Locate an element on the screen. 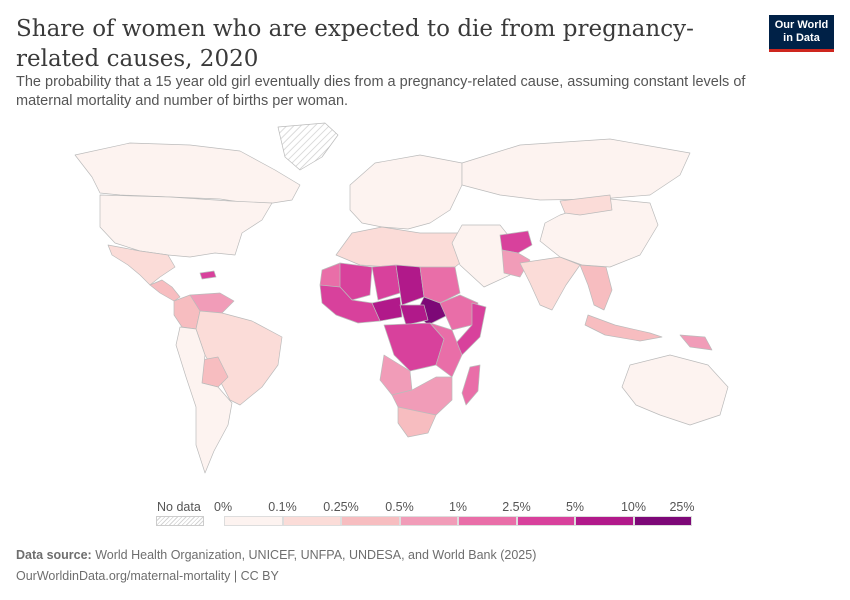 The width and height of the screenshot is (850, 600). legend-tick-label-3: 0.5% is located at coordinates (399, 507).